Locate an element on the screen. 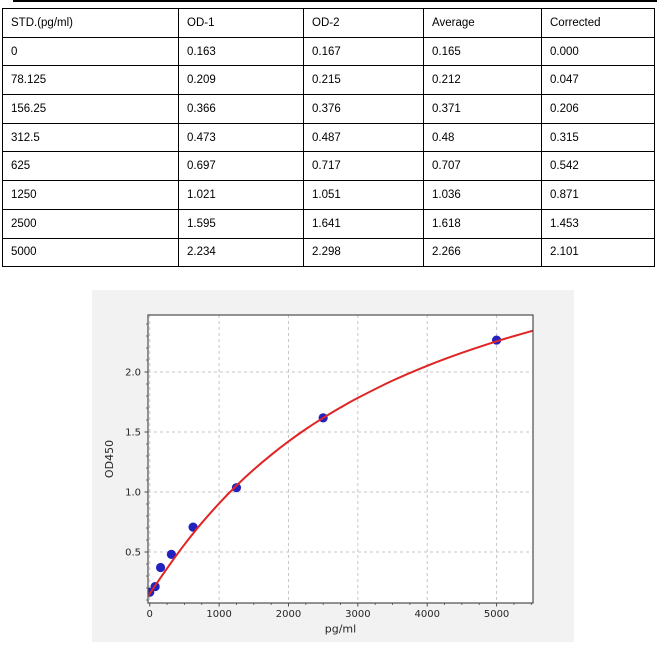  table-cell: 2.298 is located at coordinates (363, 252).